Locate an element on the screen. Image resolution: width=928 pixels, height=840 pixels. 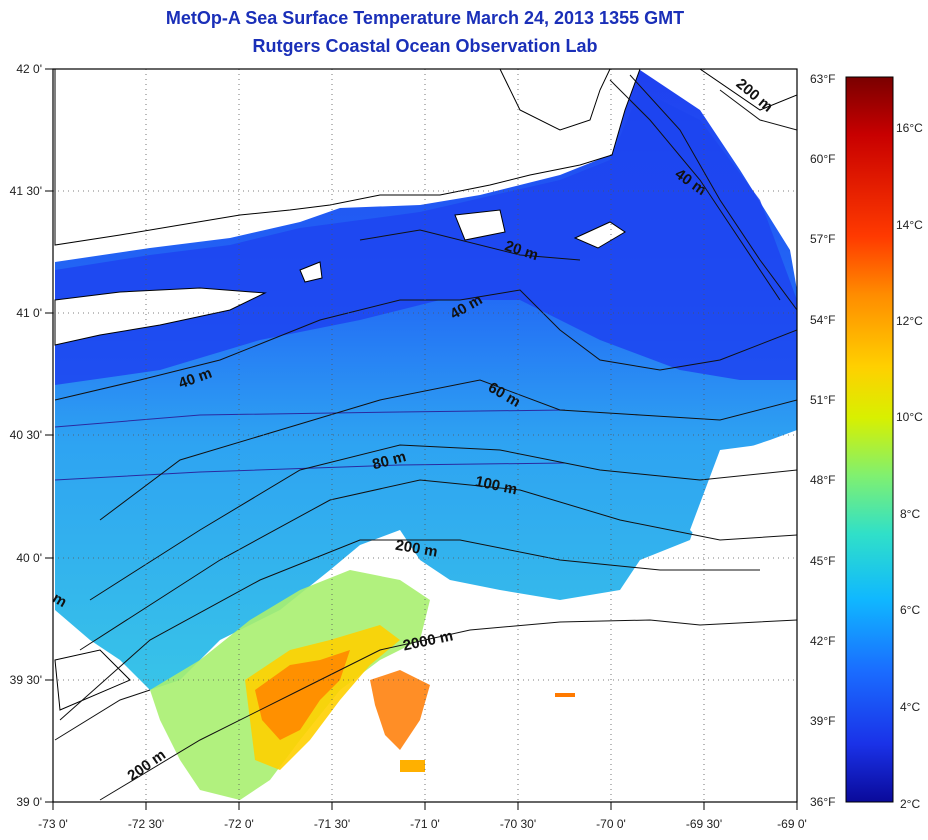
block-island is located at coordinates (311, 272).